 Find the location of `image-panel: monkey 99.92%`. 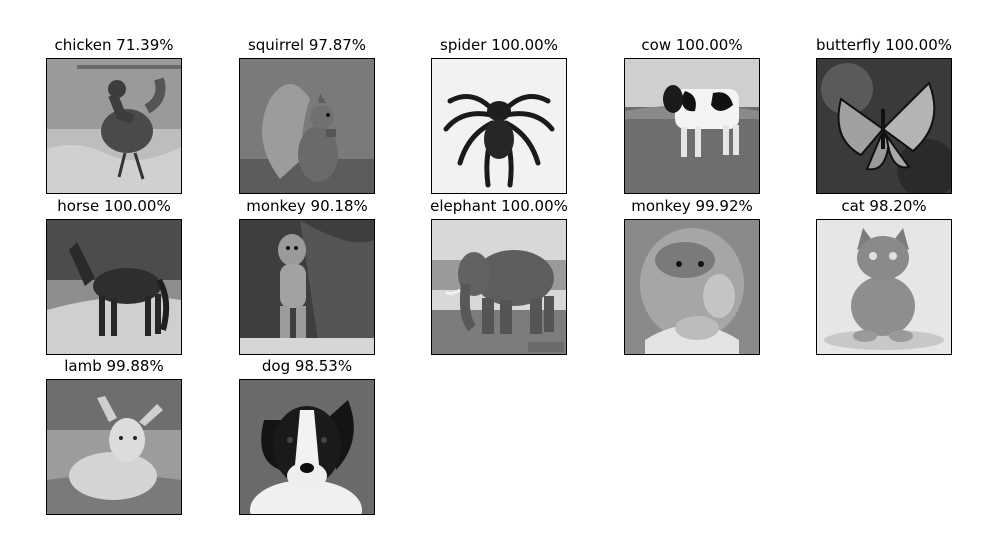

image-panel: monkey 99.92% is located at coordinates (692, 276).